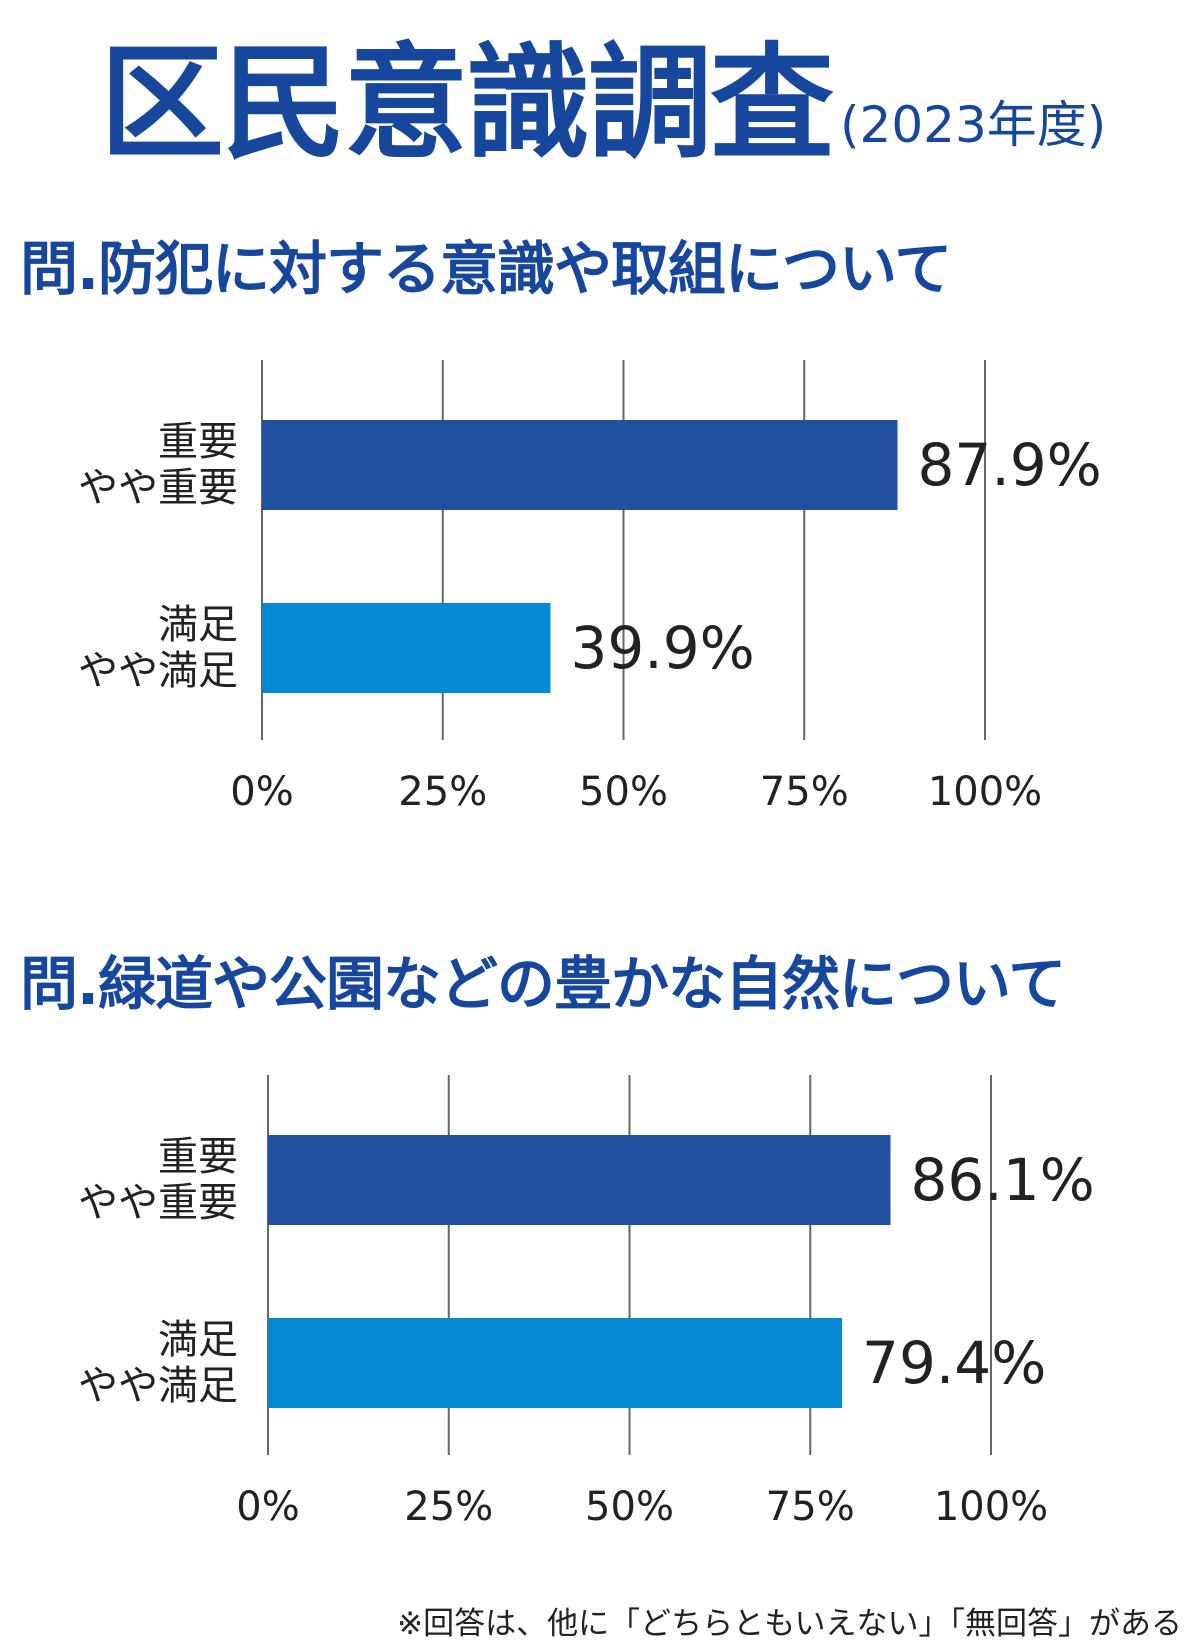 This screenshot has width=1200, height=1650. I want to click on footnote: ※回答は、他に「どちらともいえない」「無回答」がある, so click(789, 1624).